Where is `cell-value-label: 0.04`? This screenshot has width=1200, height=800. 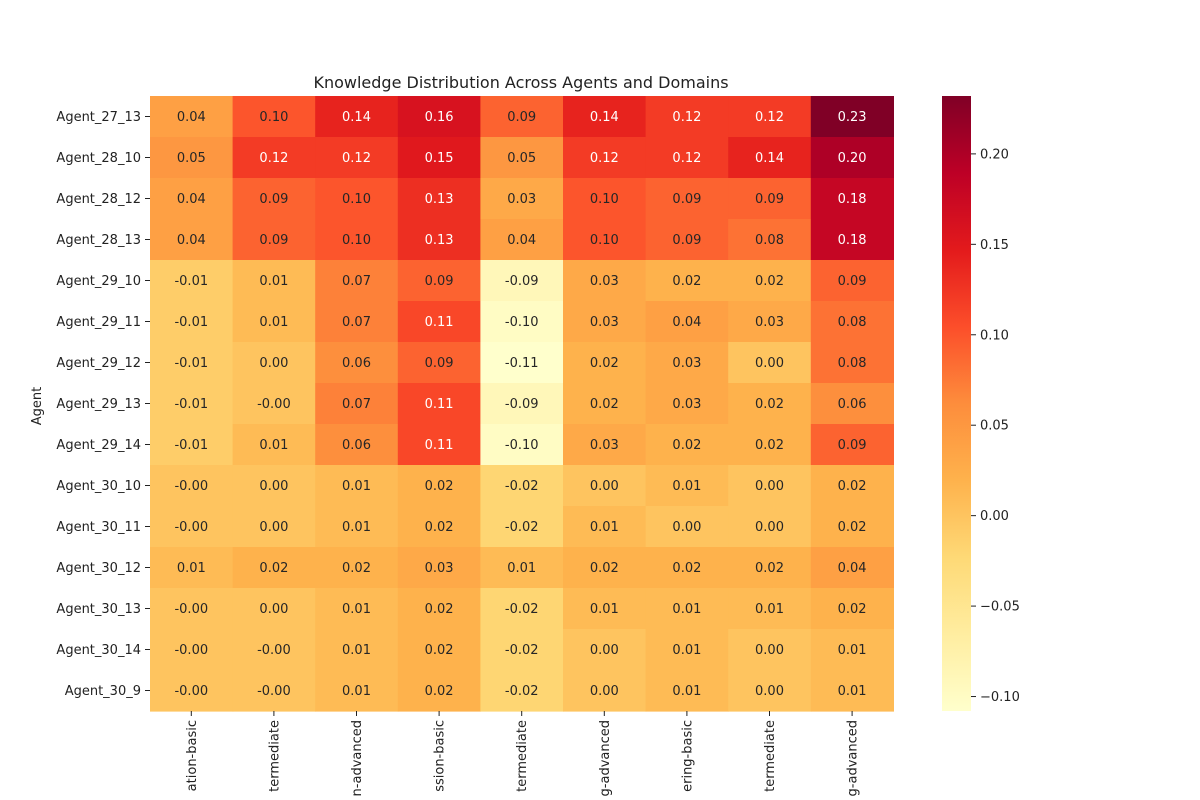 cell-value-label: 0.04 is located at coordinates (191, 199).